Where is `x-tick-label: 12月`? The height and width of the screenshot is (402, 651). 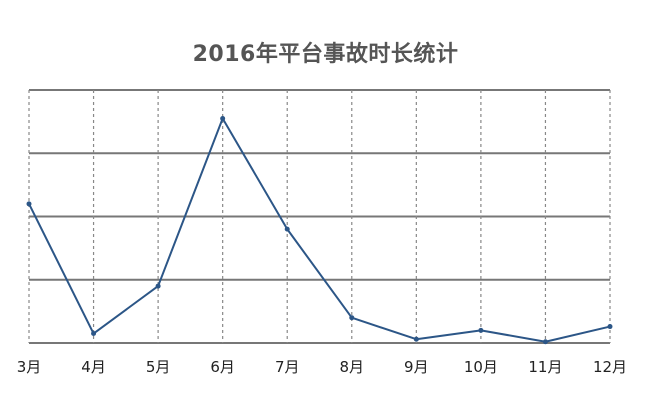
x-tick-label: 12月 is located at coordinates (610, 367).